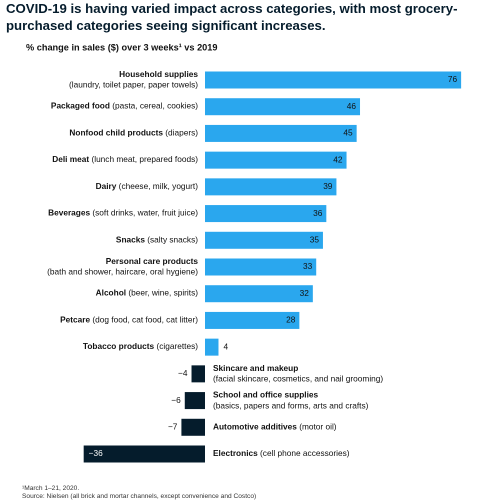  What do you see at coordinates (144, 320) in the screenshot?
I see `category-note: (dog food, cat food, cat litter)` at bounding box center [144, 320].